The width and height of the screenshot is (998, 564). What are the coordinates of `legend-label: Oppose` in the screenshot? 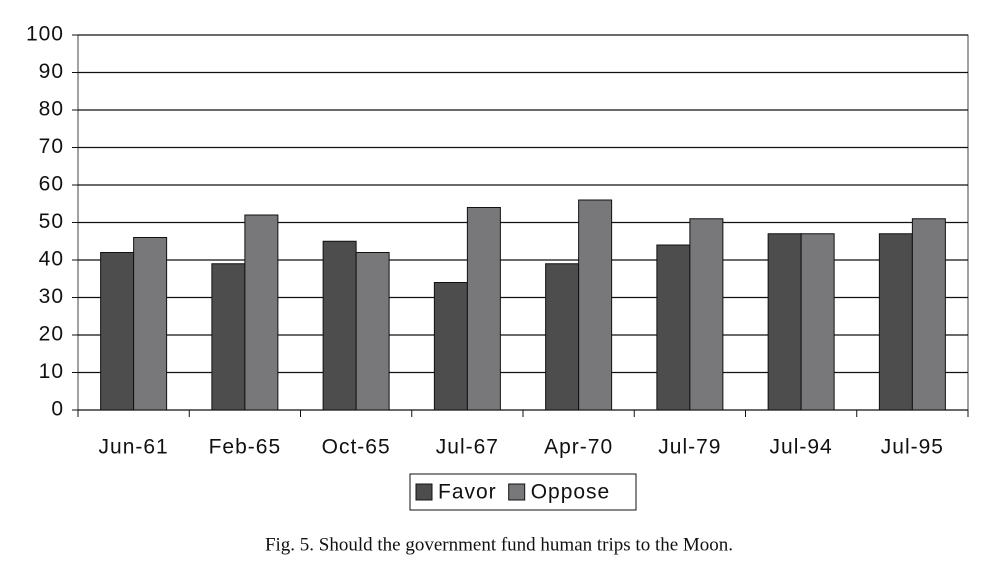 It's located at (571, 492).